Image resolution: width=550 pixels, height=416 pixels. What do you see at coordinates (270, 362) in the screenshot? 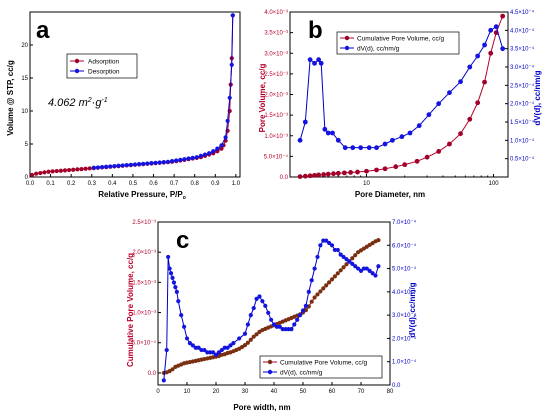
I see `legend-swatch-c-cumulative-marker` at bounding box center [270, 362].